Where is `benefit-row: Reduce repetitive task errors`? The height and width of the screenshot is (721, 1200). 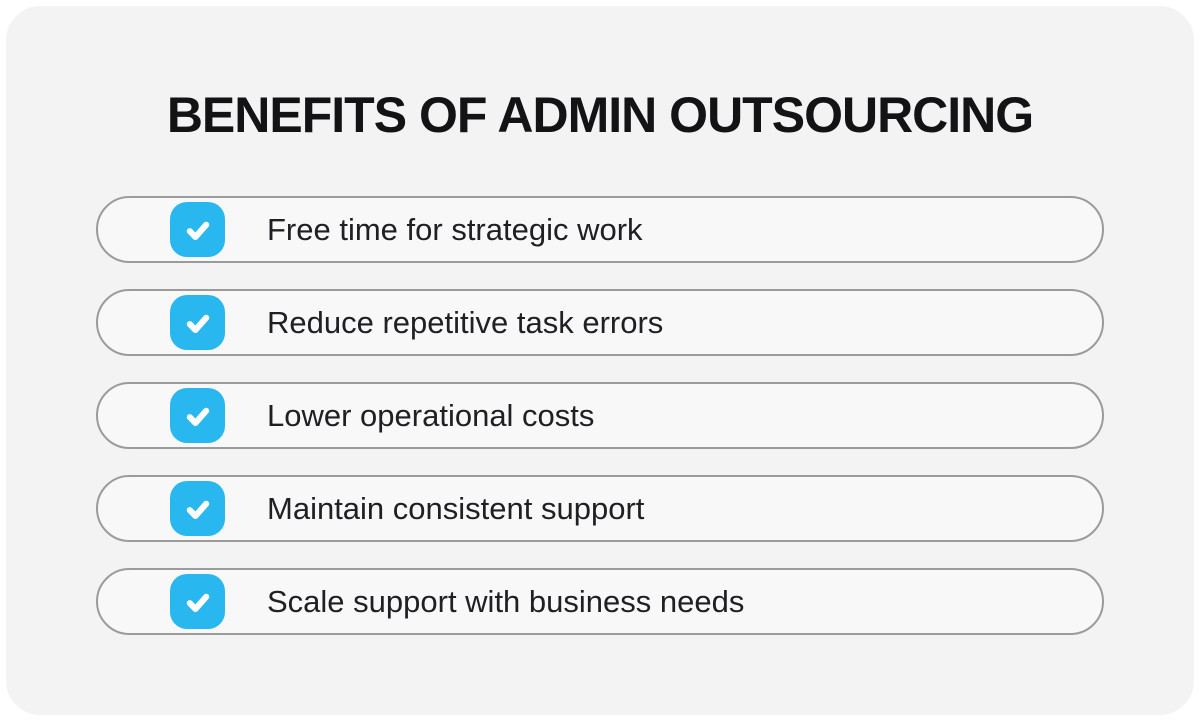 benefit-row: Reduce repetitive task errors is located at coordinates (600, 322).